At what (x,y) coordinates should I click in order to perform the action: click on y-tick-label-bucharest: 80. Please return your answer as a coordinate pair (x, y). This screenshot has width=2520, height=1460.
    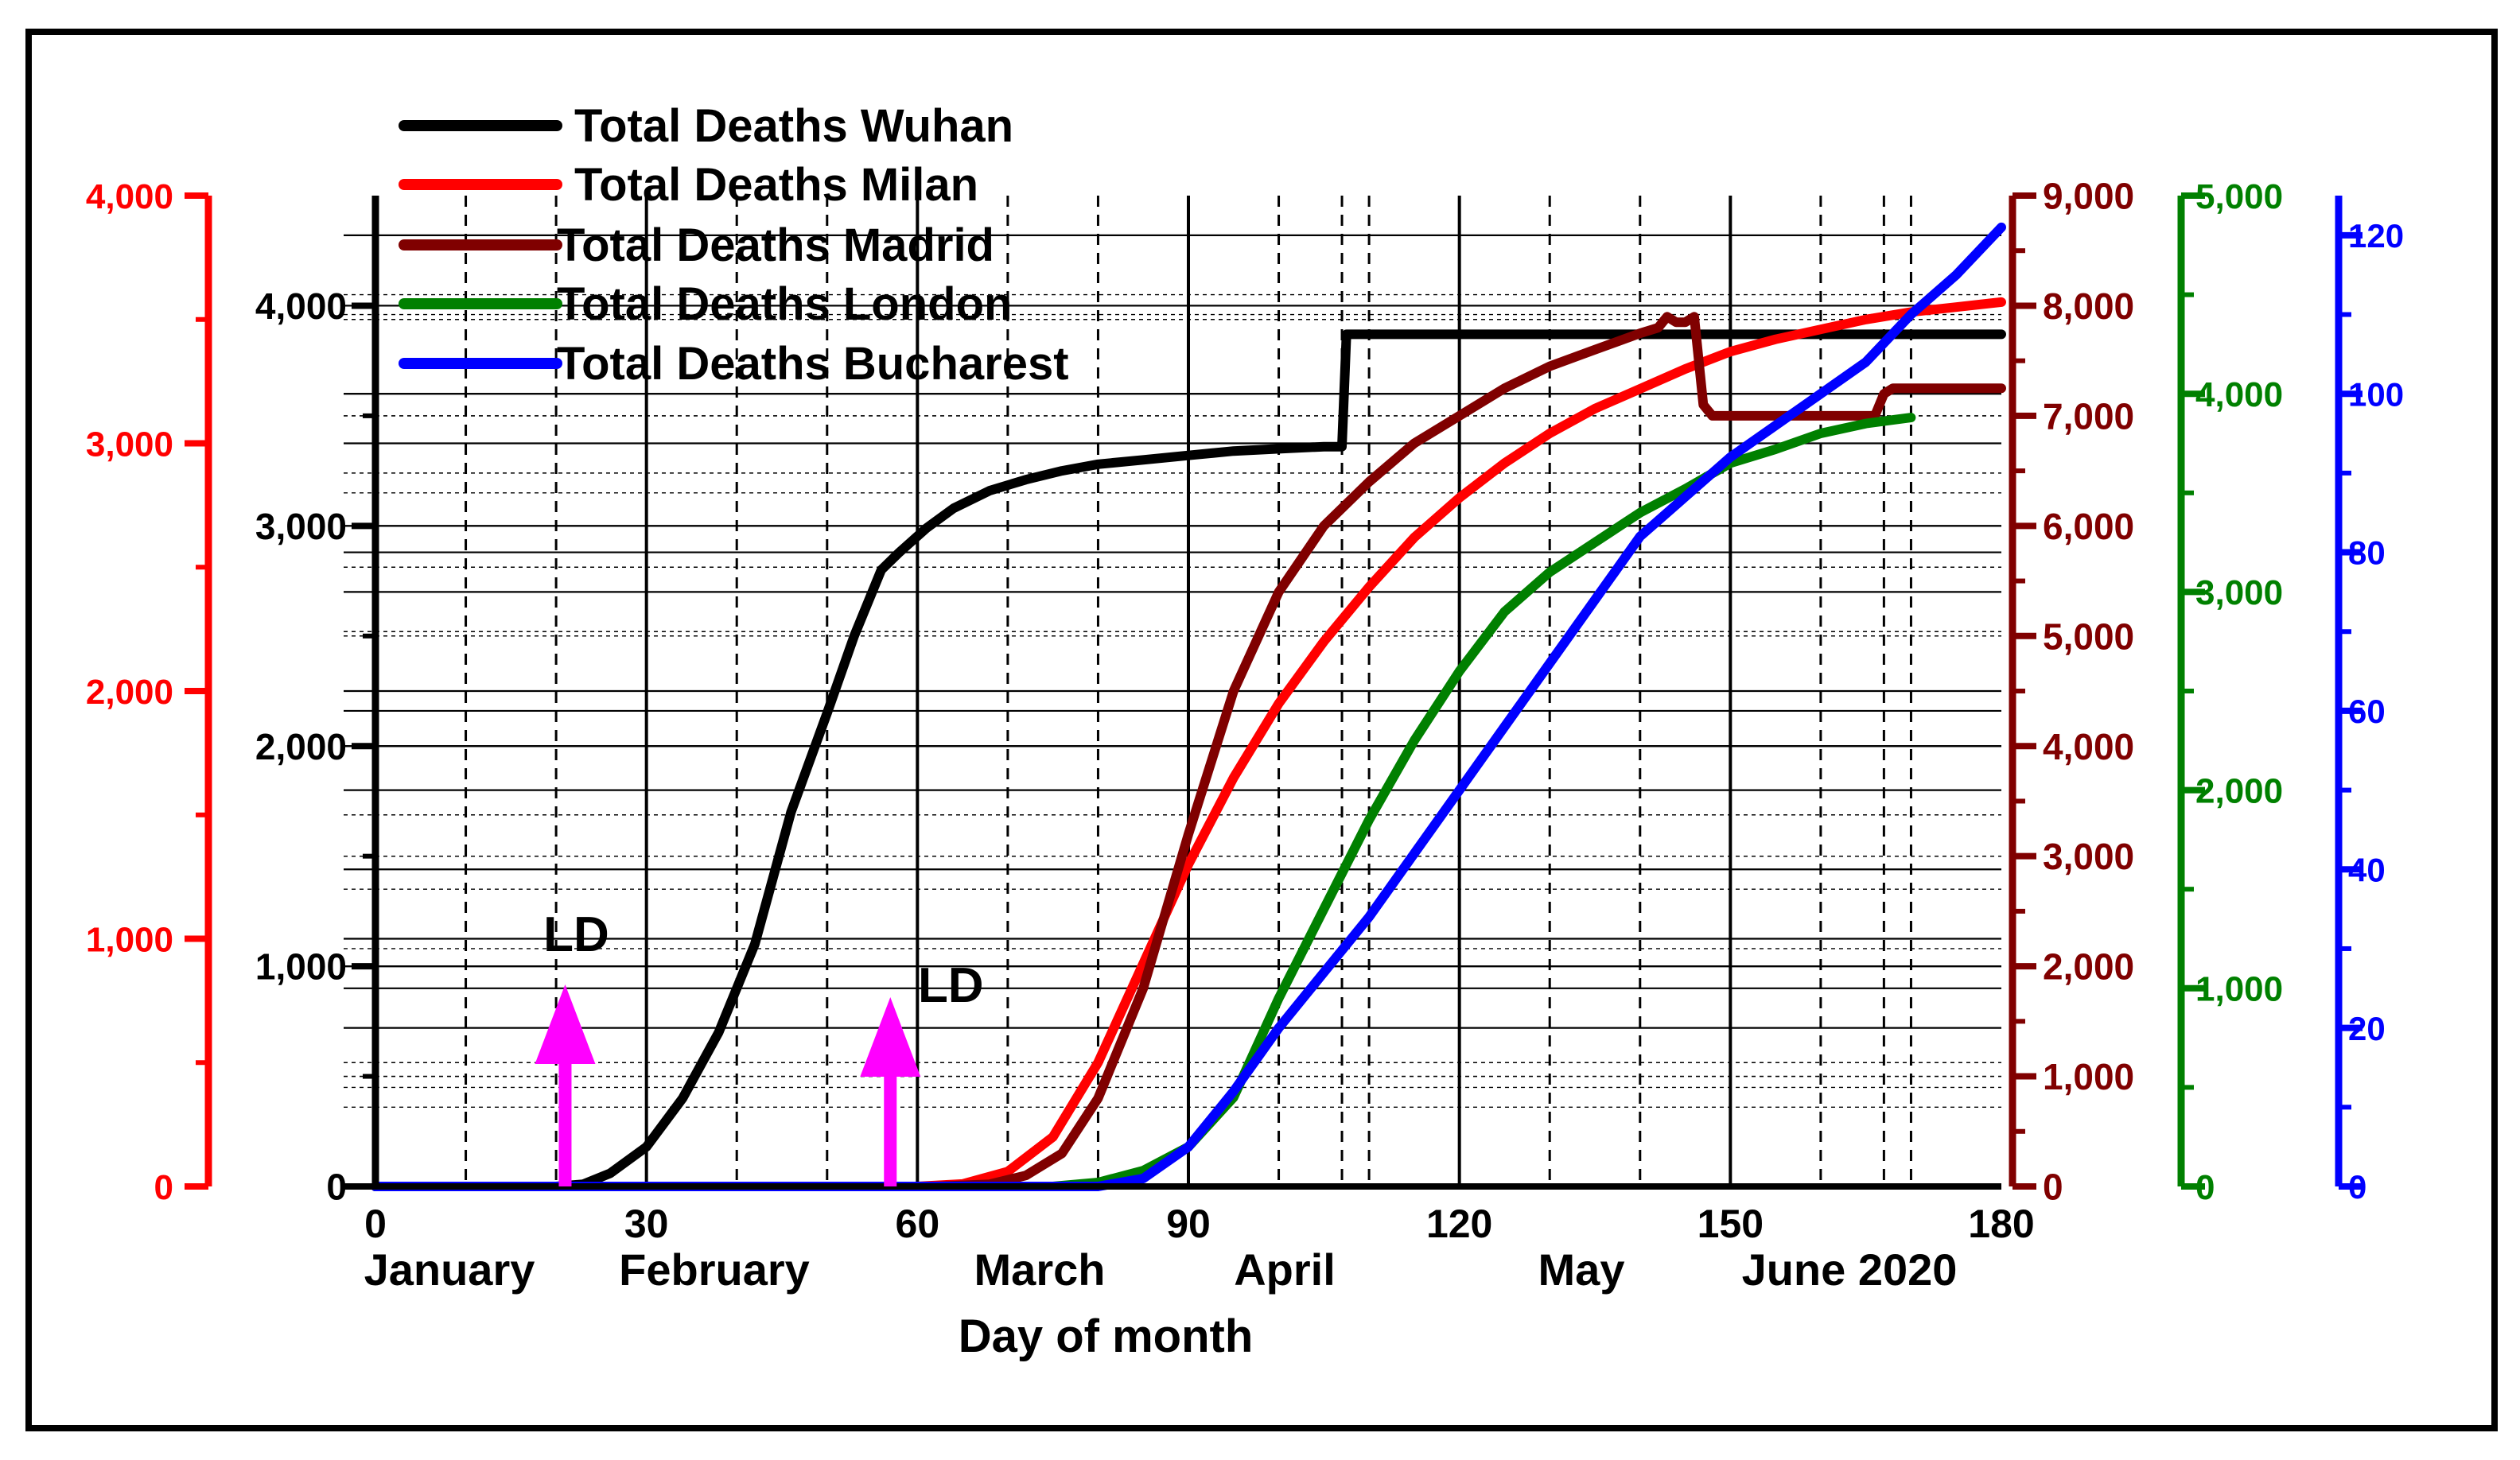
    Looking at the image, I should click on (2367, 553).